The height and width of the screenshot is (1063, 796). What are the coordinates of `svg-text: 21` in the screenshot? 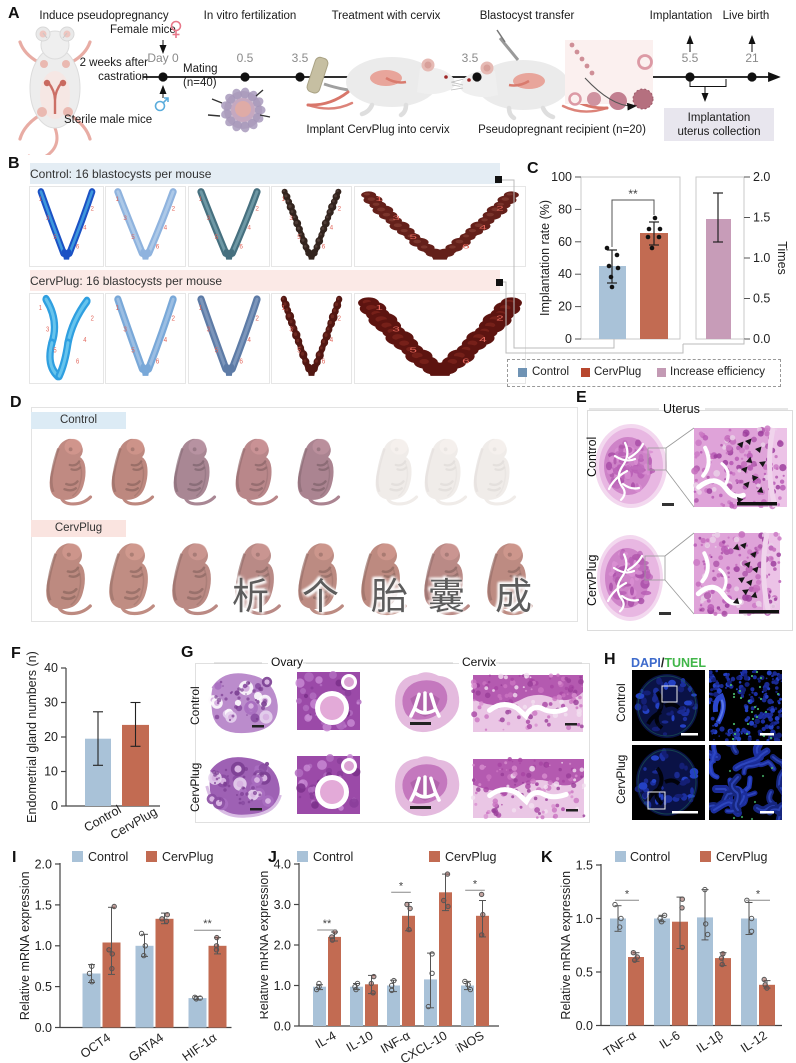 It's located at (752, 58).